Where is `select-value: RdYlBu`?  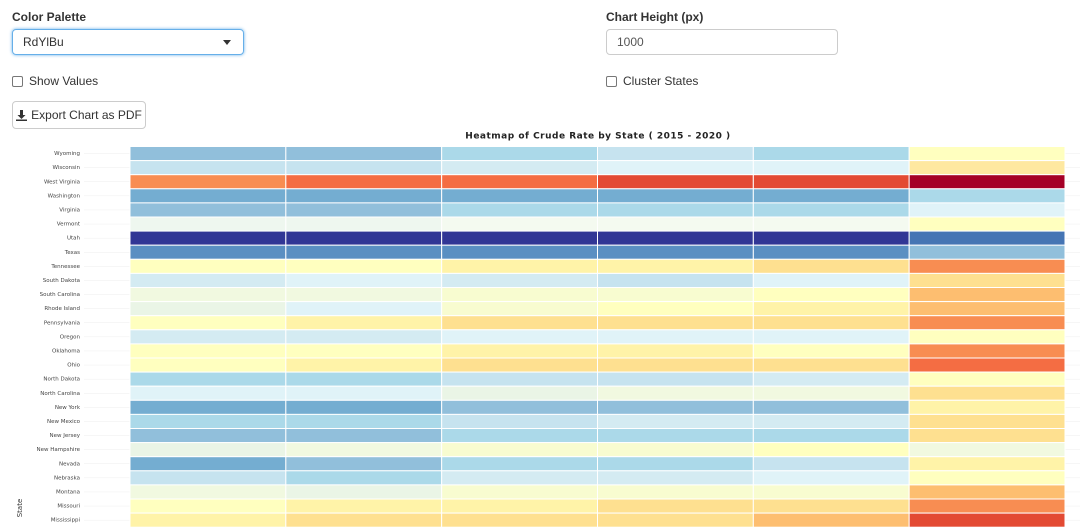 select-value: RdYlBu is located at coordinates (43, 42).